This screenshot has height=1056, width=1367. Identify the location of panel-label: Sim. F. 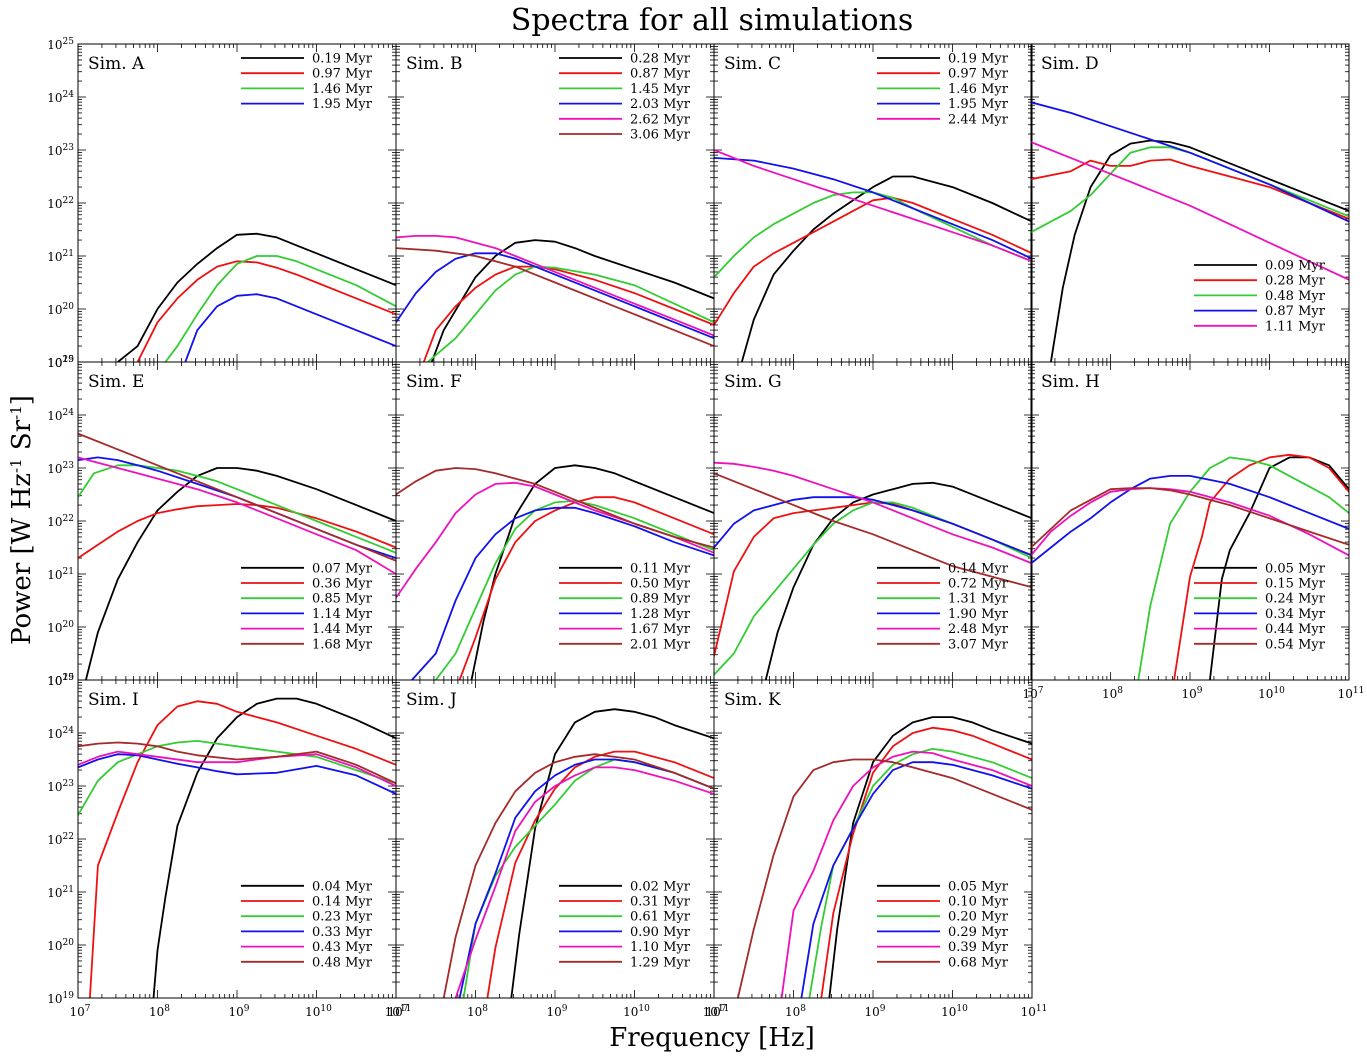
(434, 382).